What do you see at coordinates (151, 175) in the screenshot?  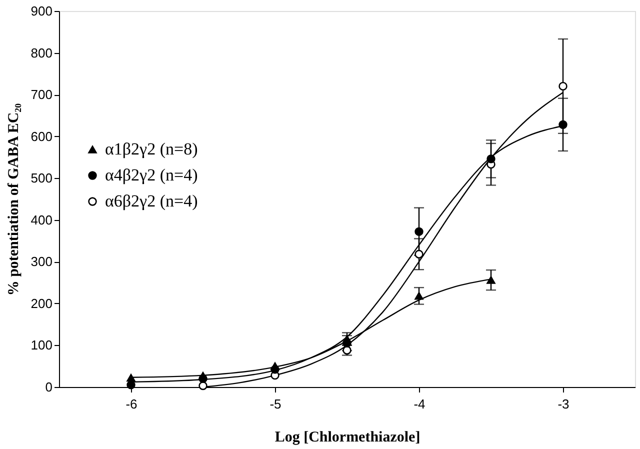 I see `legend-label: α4β2γ2 (n=4)` at bounding box center [151, 175].